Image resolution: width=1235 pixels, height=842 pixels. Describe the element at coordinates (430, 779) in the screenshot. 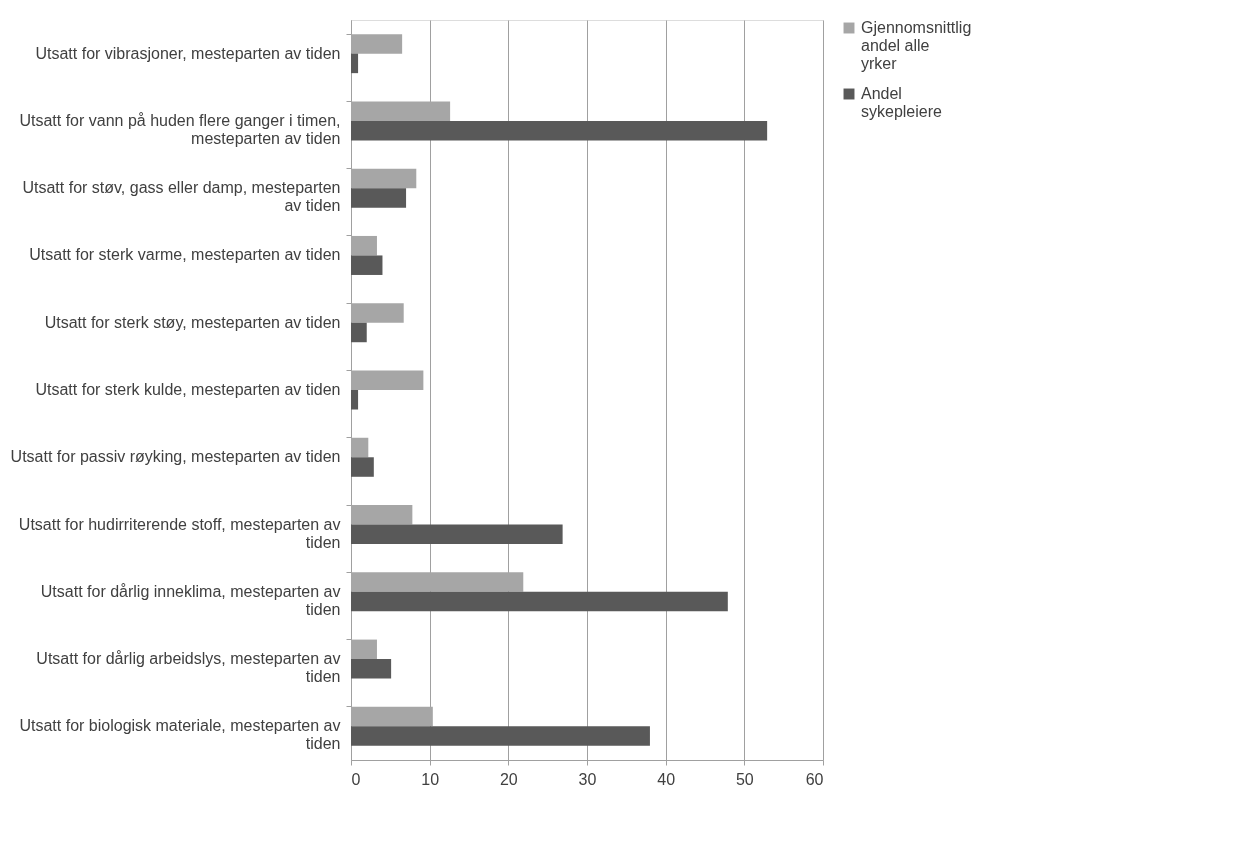

I see `x-tick-label: 10` at that location.